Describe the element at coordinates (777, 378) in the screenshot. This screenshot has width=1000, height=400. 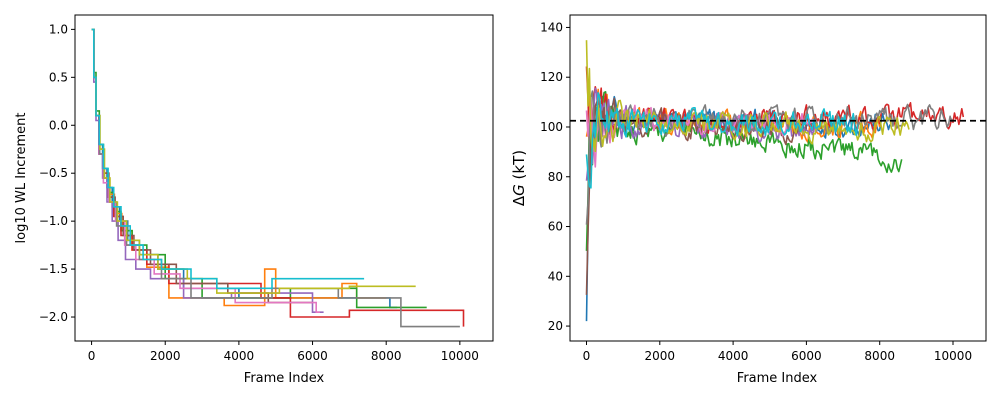
I see `right-x-axis-label: Frame Index` at that location.